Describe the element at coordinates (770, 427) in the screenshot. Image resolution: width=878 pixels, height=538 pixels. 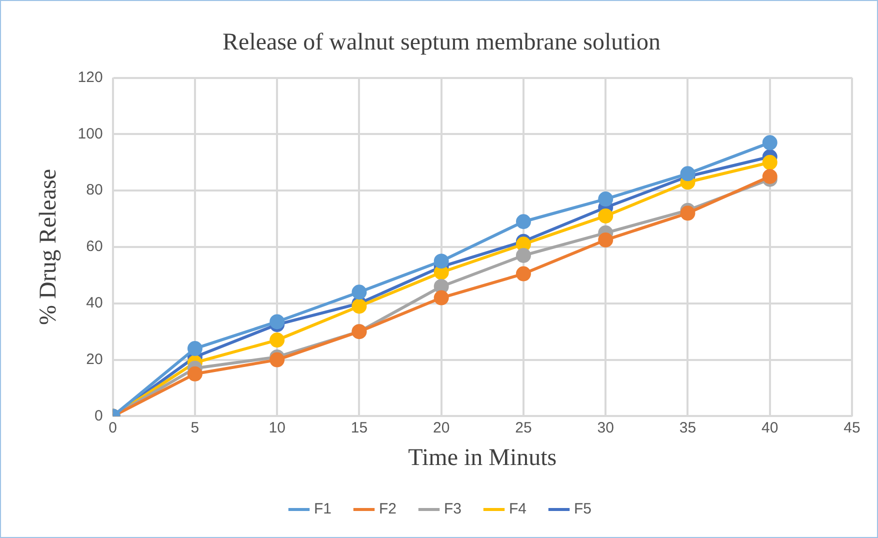
I see `x-tick-label: 40` at that location.